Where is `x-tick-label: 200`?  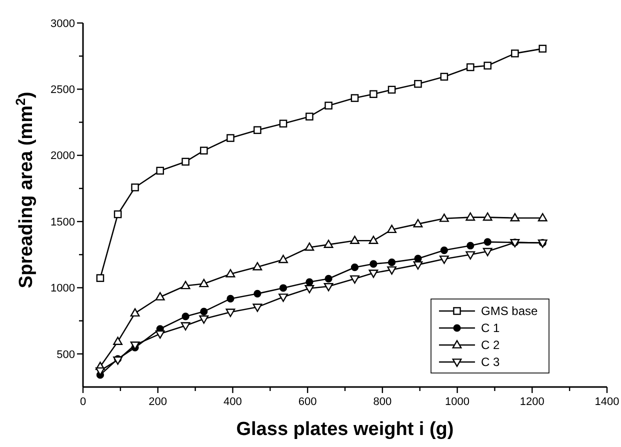
x-tick-label: 200 is located at coordinates (158, 402).